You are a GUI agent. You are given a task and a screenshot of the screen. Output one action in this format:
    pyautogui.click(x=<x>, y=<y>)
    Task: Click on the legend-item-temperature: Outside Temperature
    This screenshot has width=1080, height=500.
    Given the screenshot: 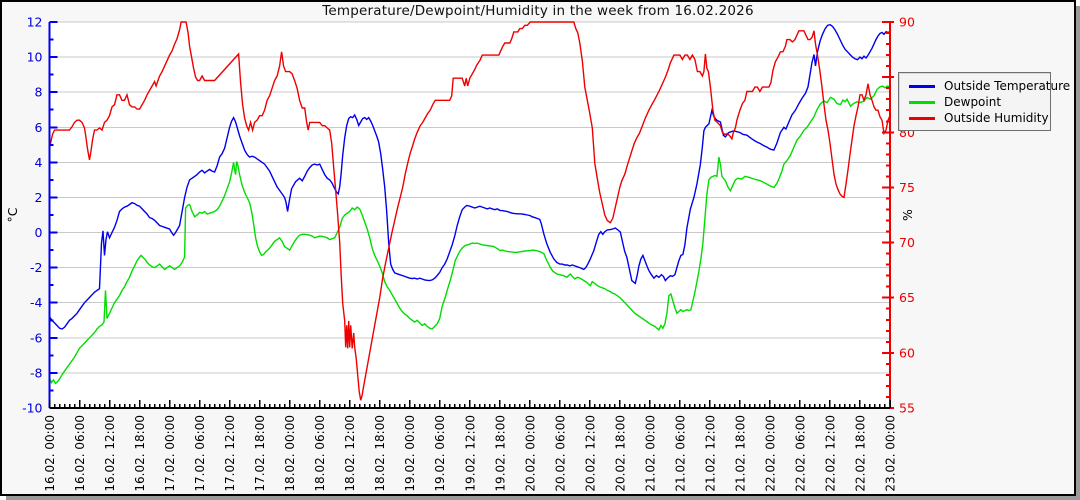 What is the action you would take?
    pyautogui.click(x=984, y=86)
    